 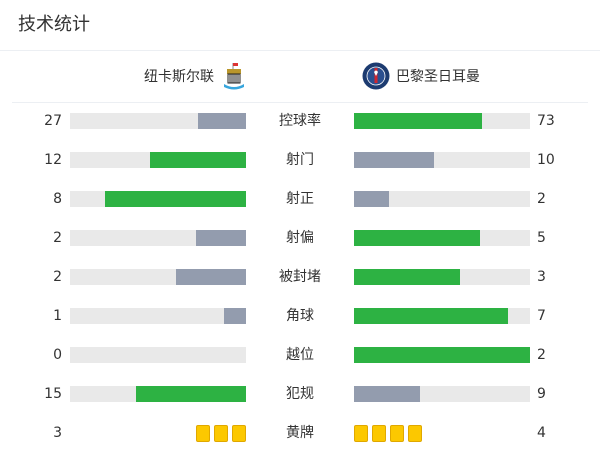 I want to click on page-title: 技术统计, so click(x=54, y=24).